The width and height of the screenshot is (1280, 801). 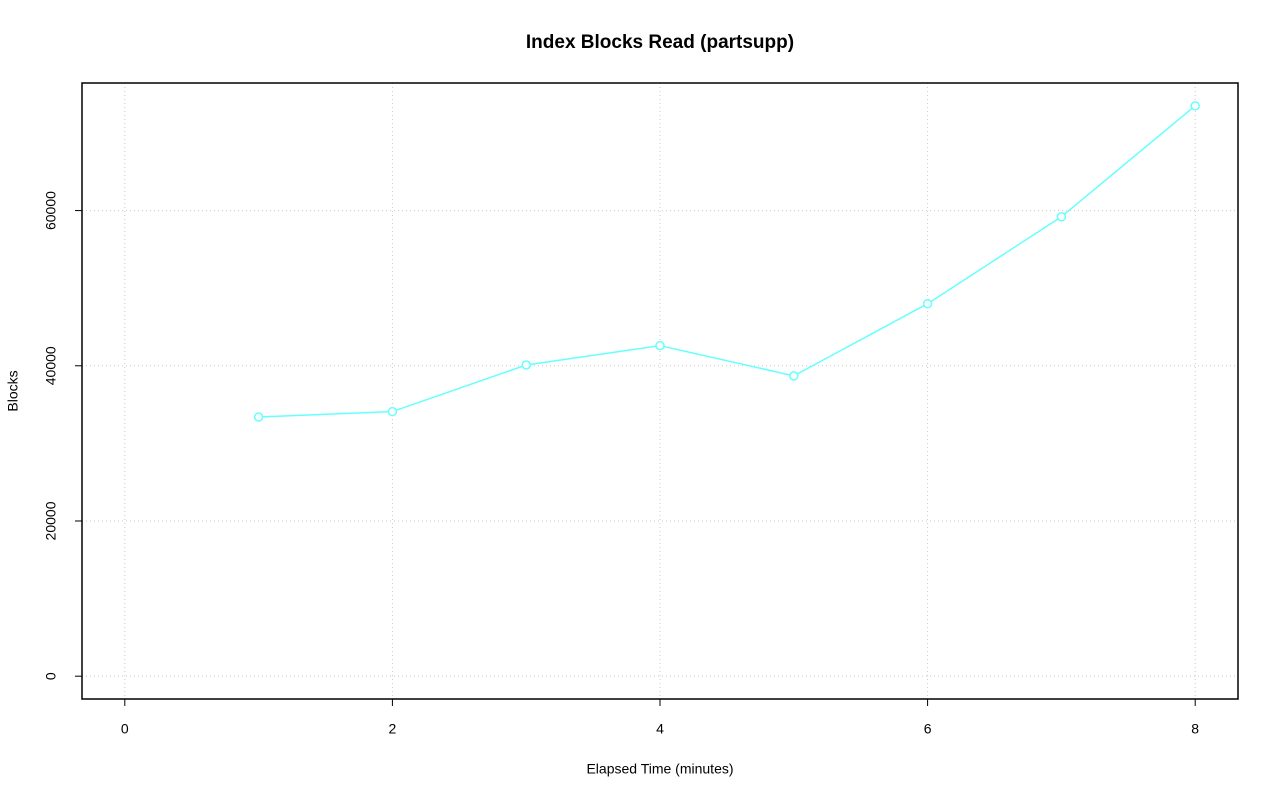 I want to click on y-tick-label: 20000, so click(x=51, y=520).